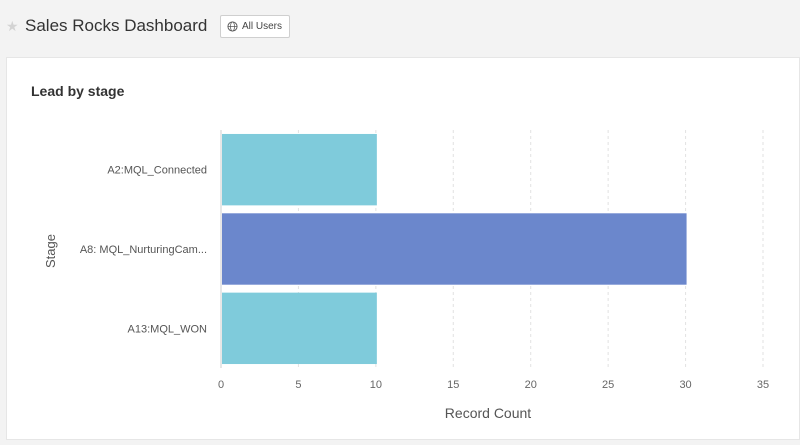 Image resolution: width=800 pixels, height=445 pixels. Describe the element at coordinates (685, 385) in the screenshot. I see `x-tick-label: 30` at that location.